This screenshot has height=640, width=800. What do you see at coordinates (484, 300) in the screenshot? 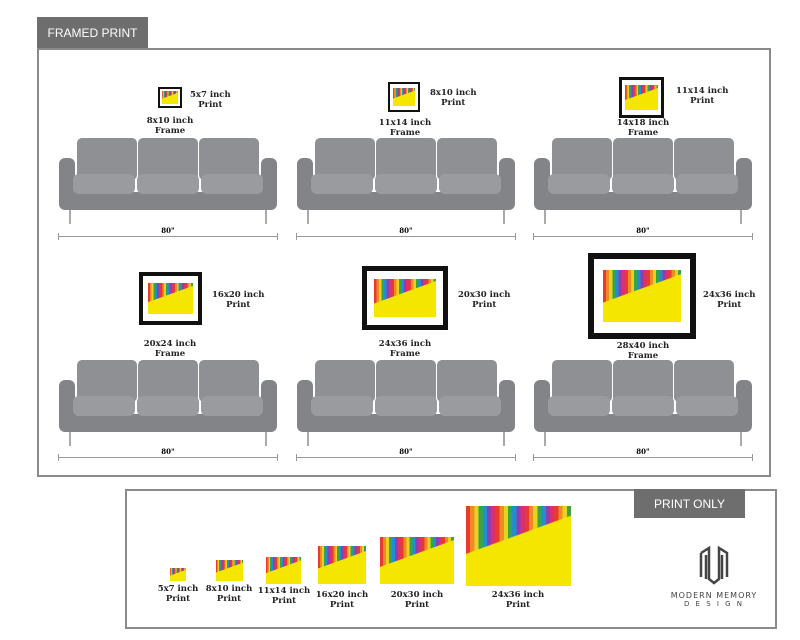
I see `print-size-label: 20x30 inch Print` at bounding box center [484, 300].